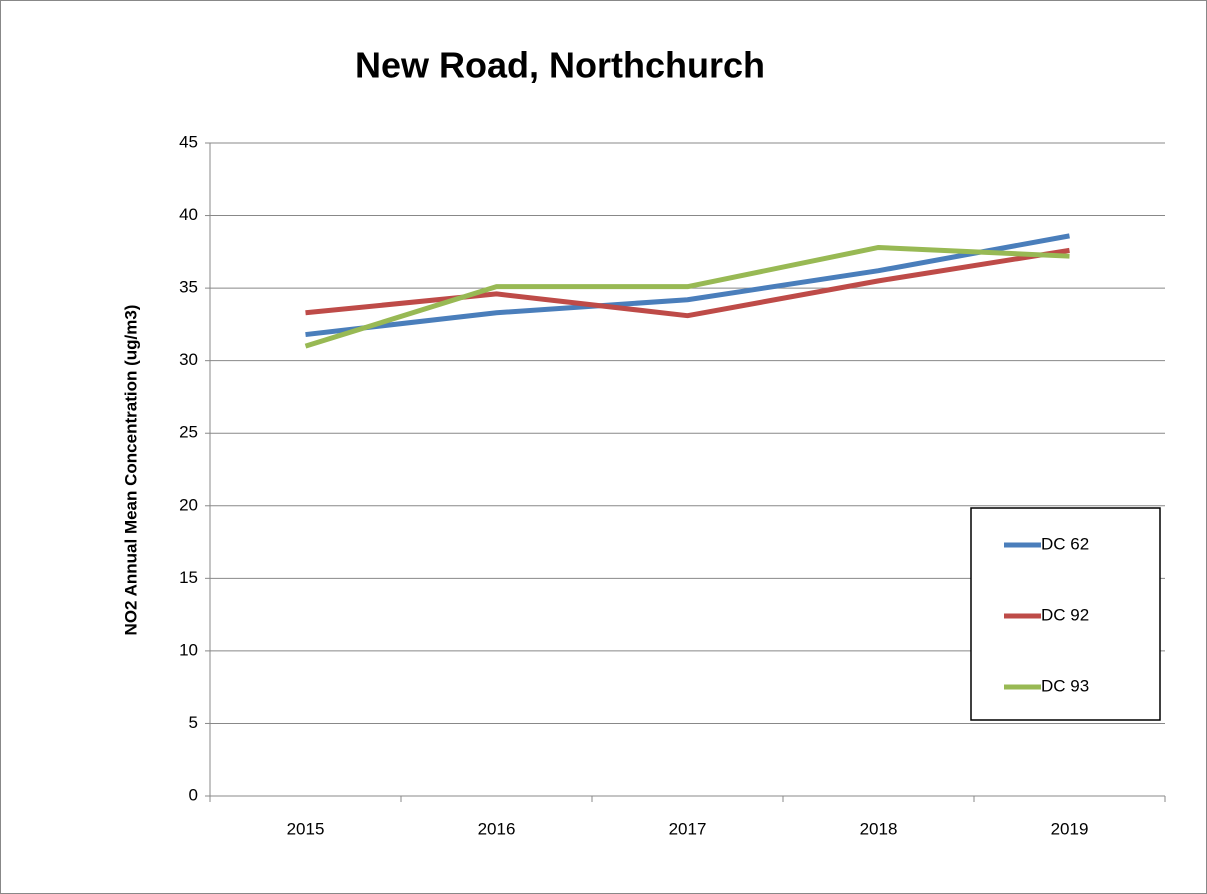 This screenshot has height=894, width=1207. What do you see at coordinates (188, 432) in the screenshot?
I see `y-tick-label: 25` at bounding box center [188, 432].